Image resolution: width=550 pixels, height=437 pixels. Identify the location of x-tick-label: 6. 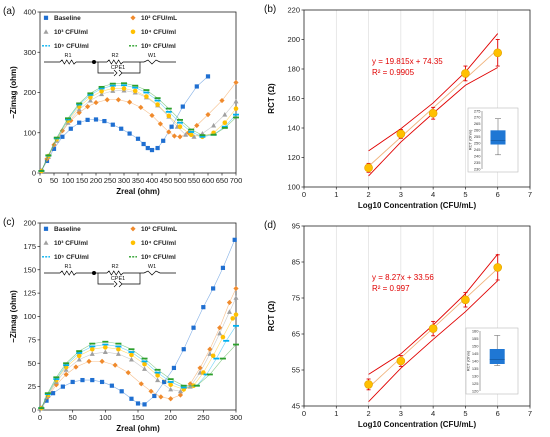
(498, 413).